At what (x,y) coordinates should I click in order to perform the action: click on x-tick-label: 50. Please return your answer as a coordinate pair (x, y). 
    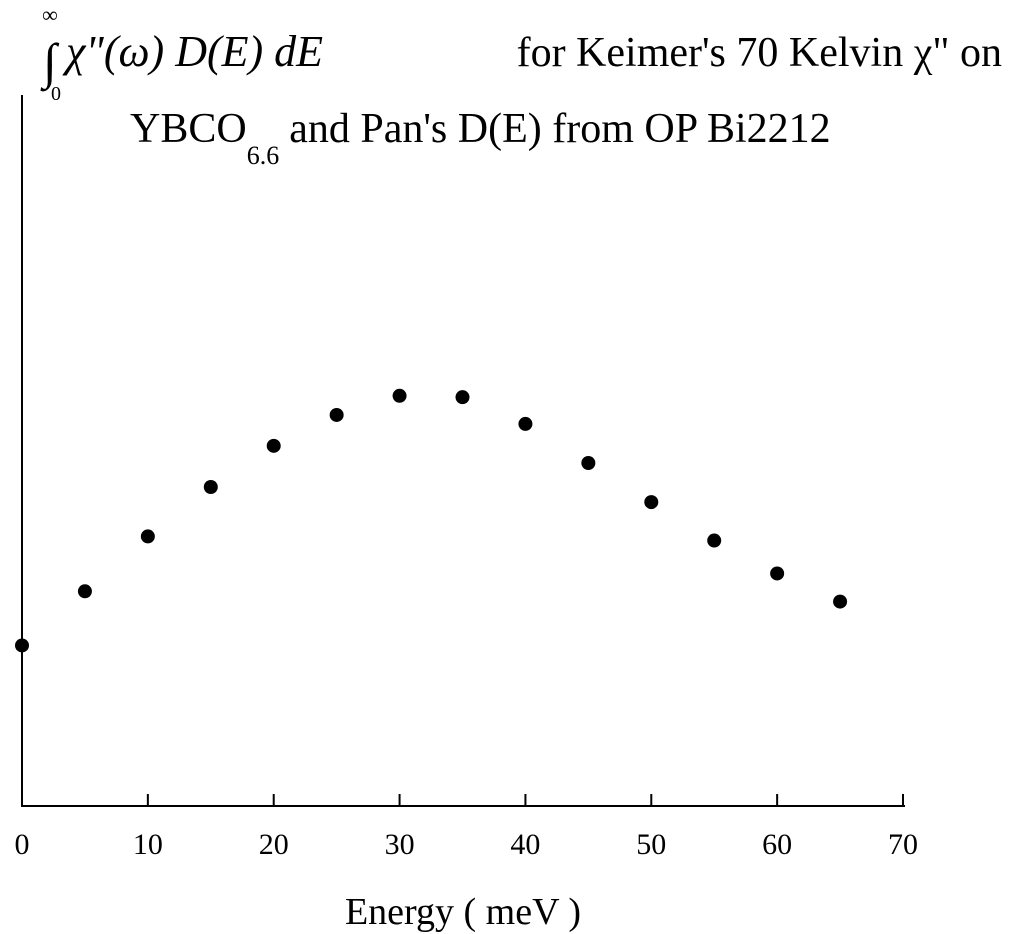
    Looking at the image, I should click on (651, 844).